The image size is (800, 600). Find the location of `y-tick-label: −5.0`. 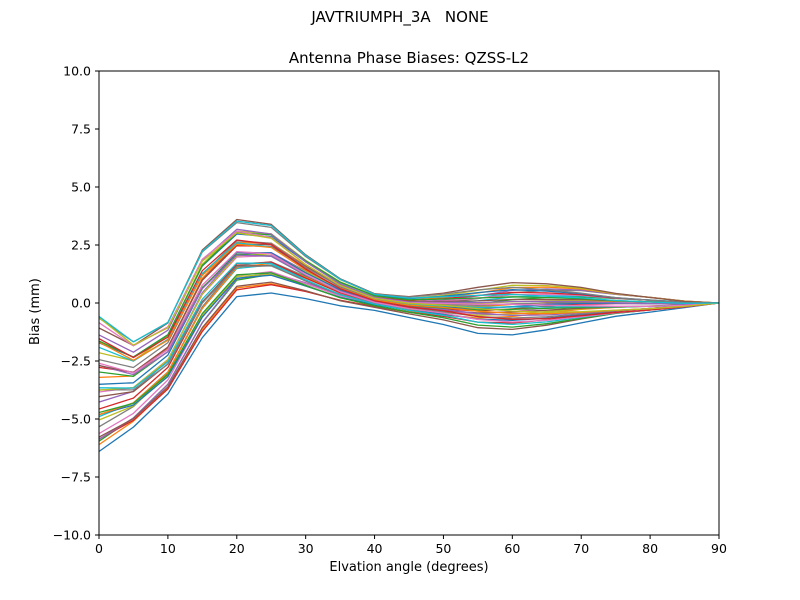

y-tick-label: −5.0 is located at coordinates (76, 419).